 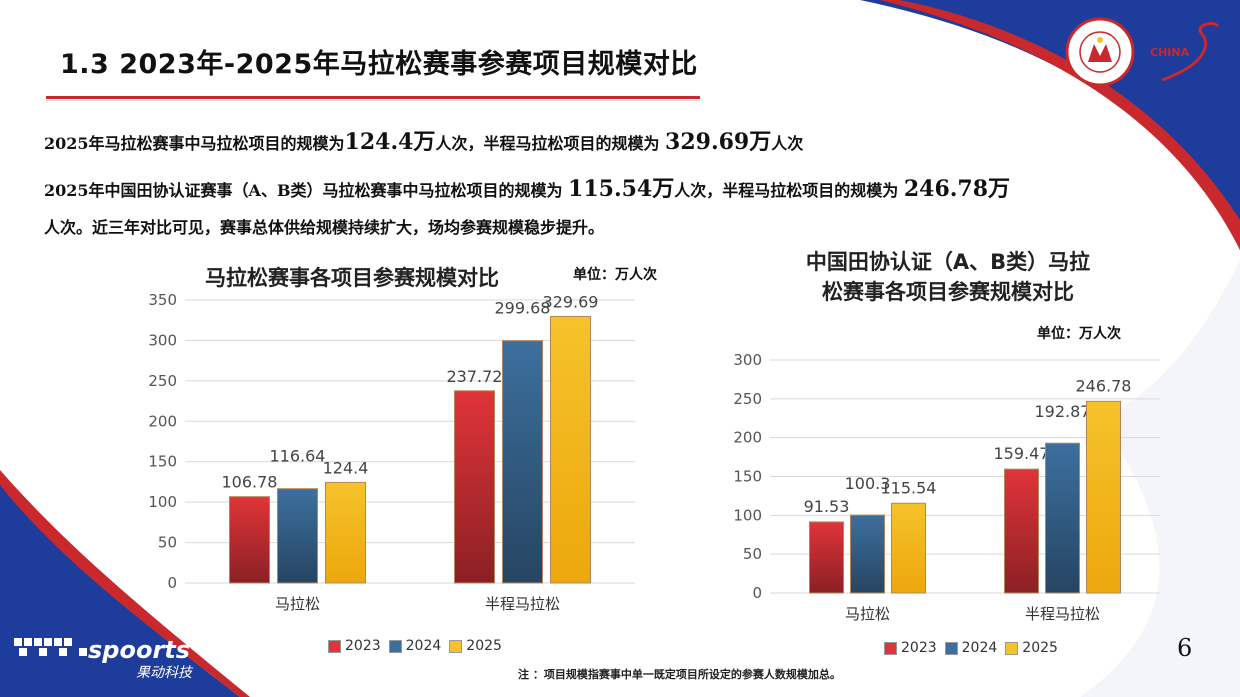 What do you see at coordinates (162, 340) in the screenshot?
I see `chart1-ytick-300: 300` at bounding box center [162, 340].